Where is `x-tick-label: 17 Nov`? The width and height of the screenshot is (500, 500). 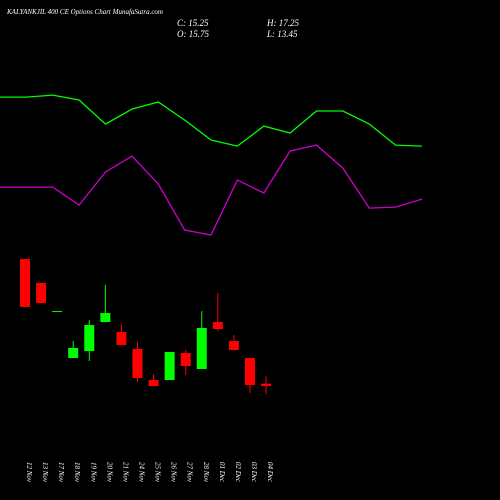 x-tick-label: 17 Nov is located at coordinates (61, 472).